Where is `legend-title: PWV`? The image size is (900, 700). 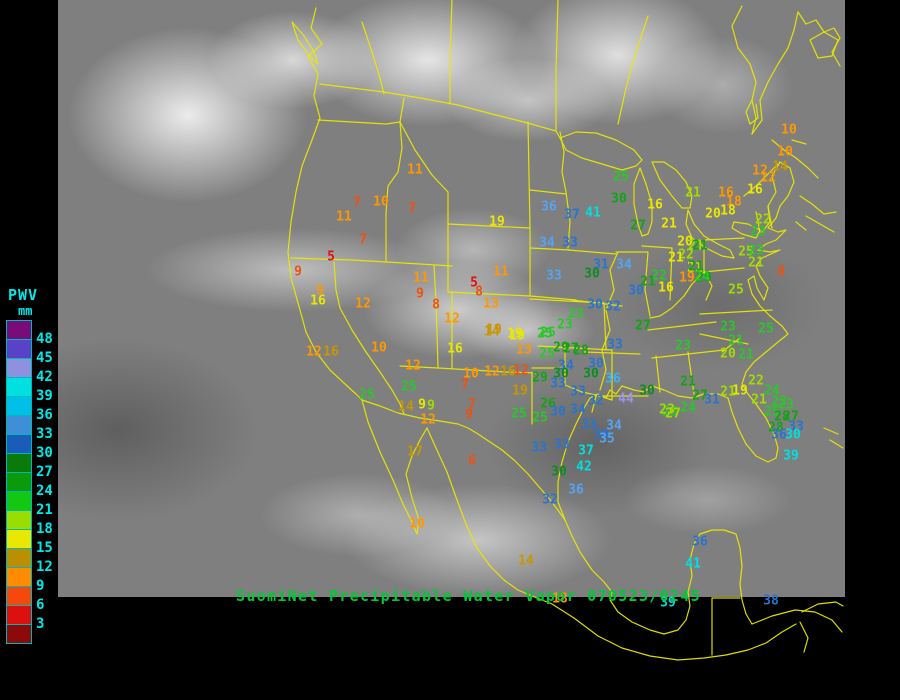 legend-title: PWV is located at coordinates (23, 295).